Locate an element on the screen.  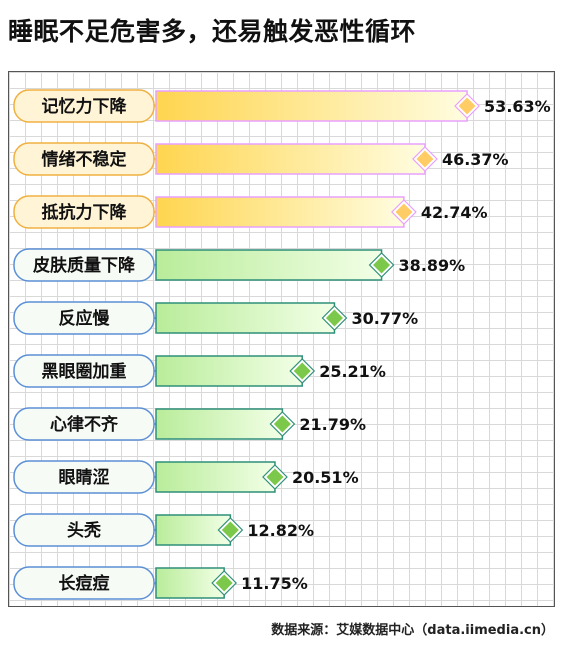
category-label: 心律不齐 is located at coordinates (84, 424).